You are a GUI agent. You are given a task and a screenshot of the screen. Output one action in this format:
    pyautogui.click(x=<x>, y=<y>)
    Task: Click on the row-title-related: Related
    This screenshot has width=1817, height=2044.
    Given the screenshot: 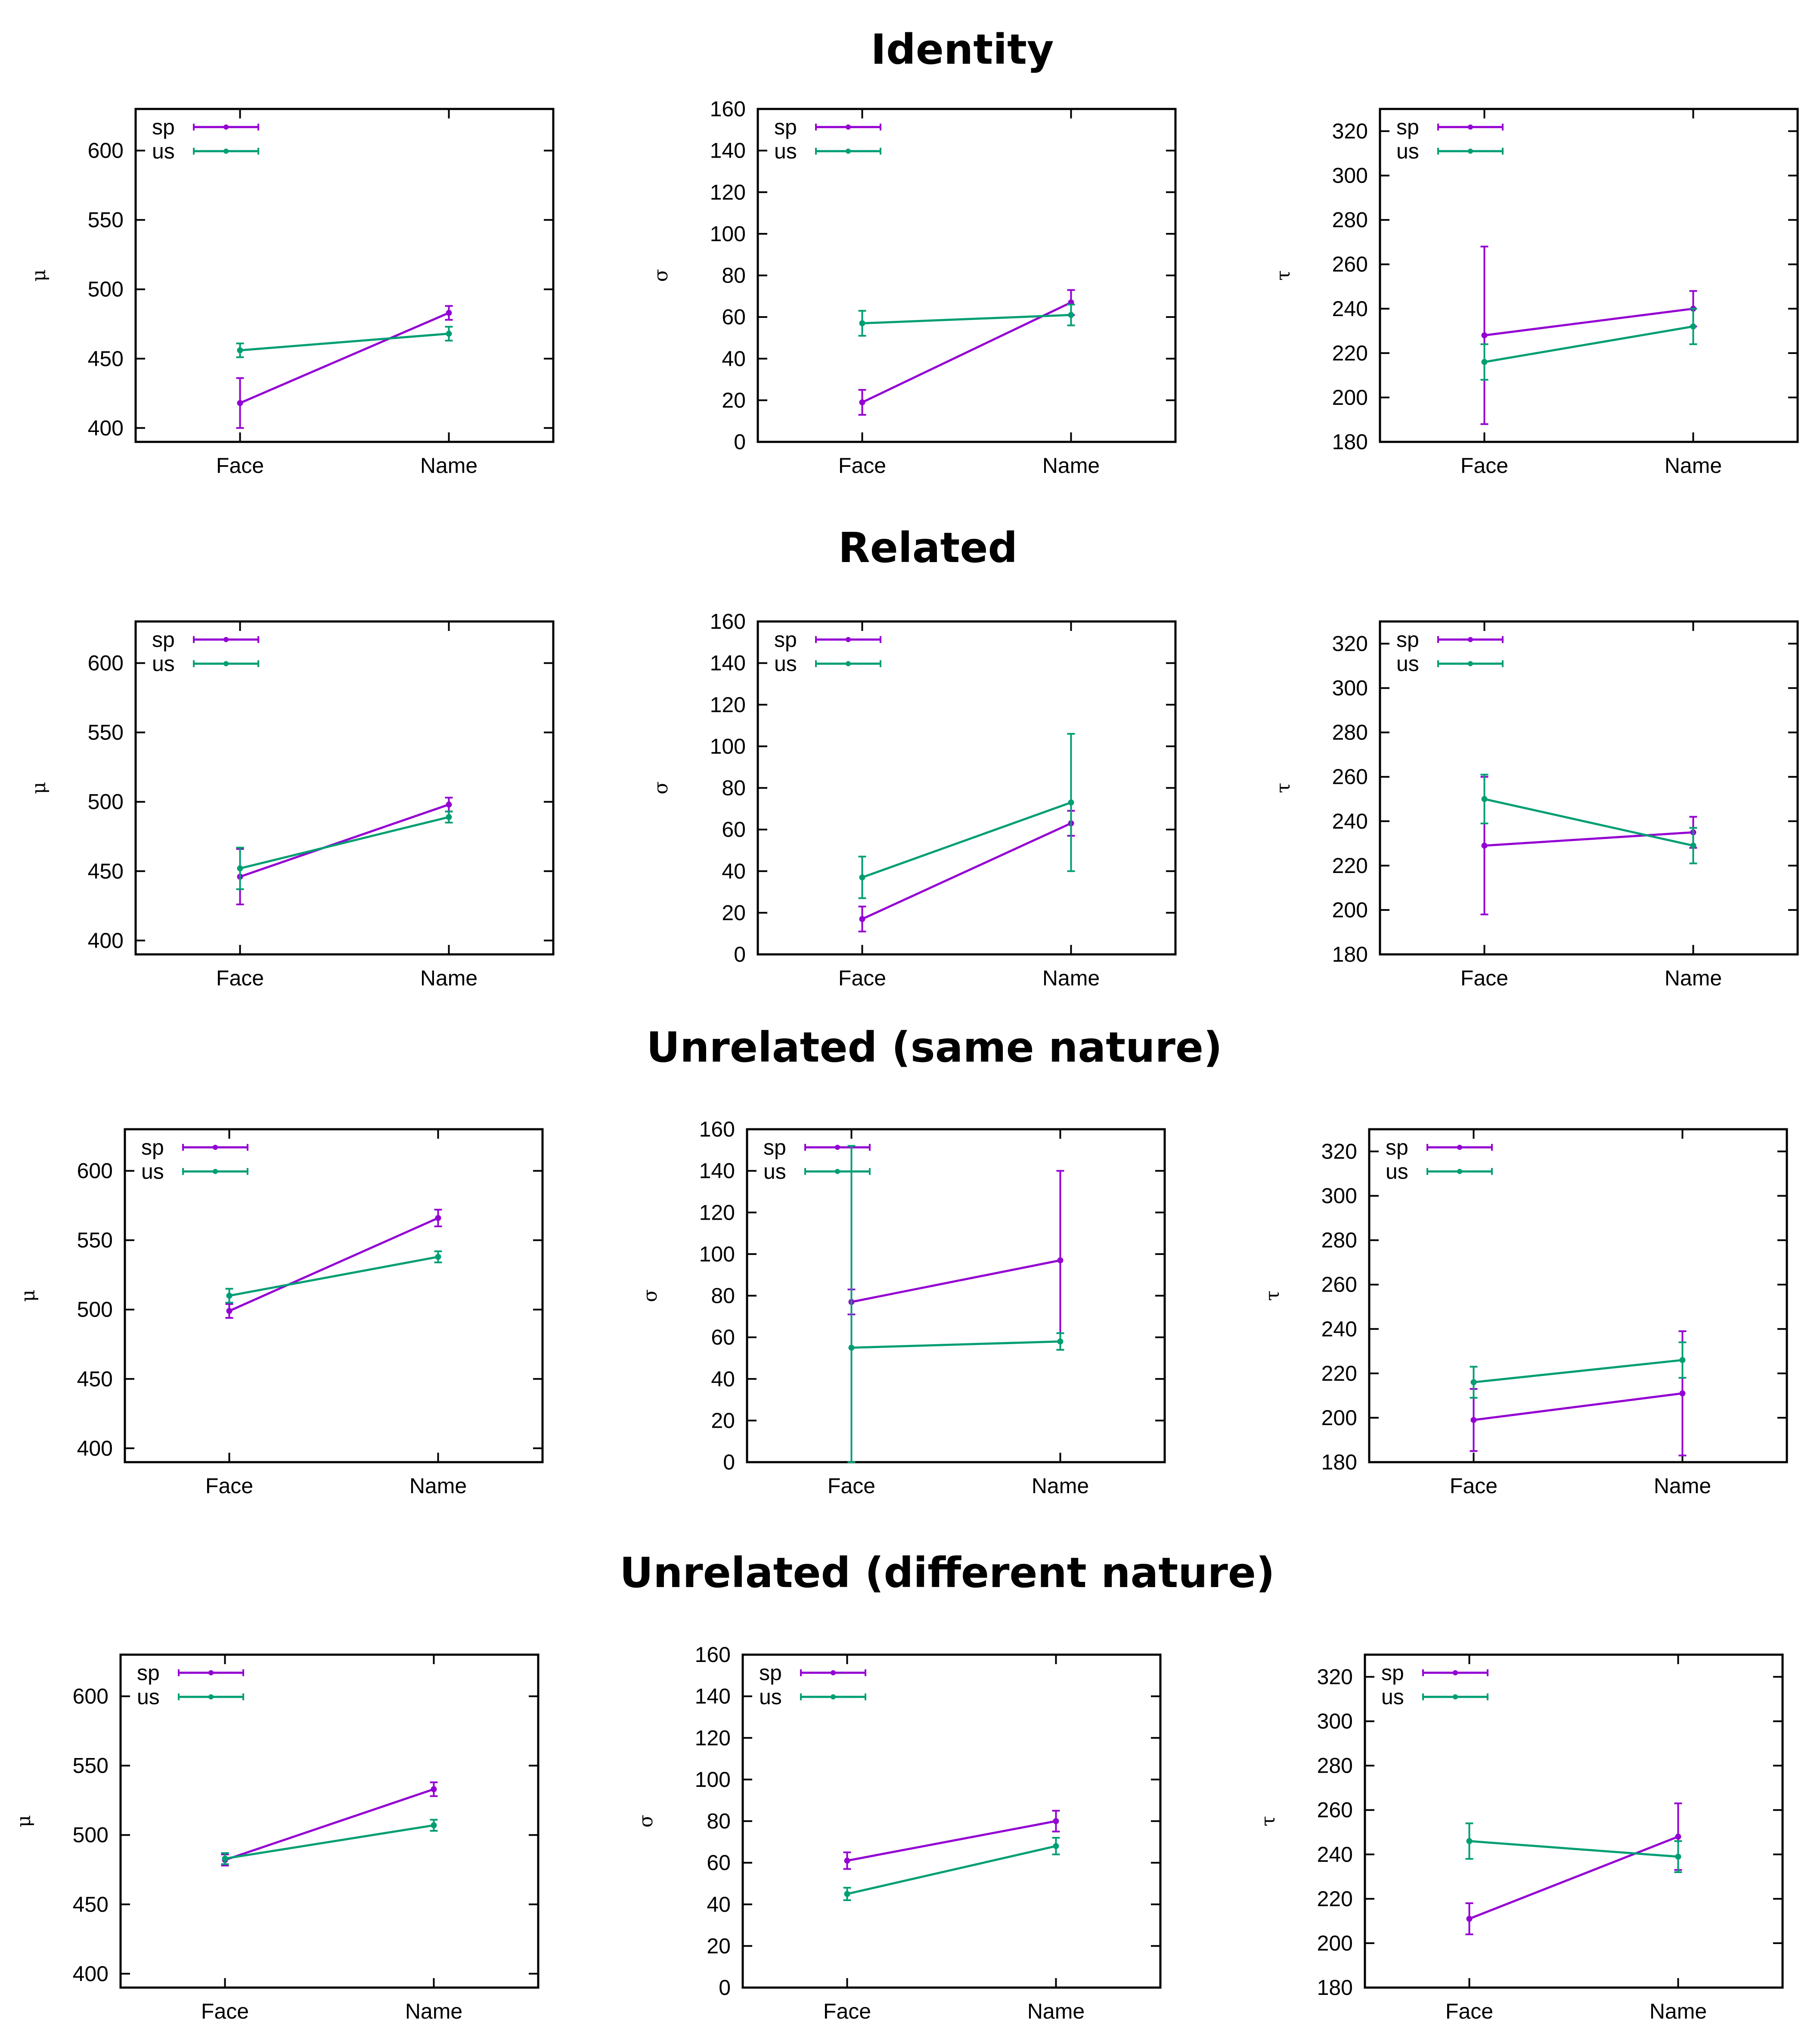 What is the action you would take?
    pyautogui.click(x=927, y=548)
    